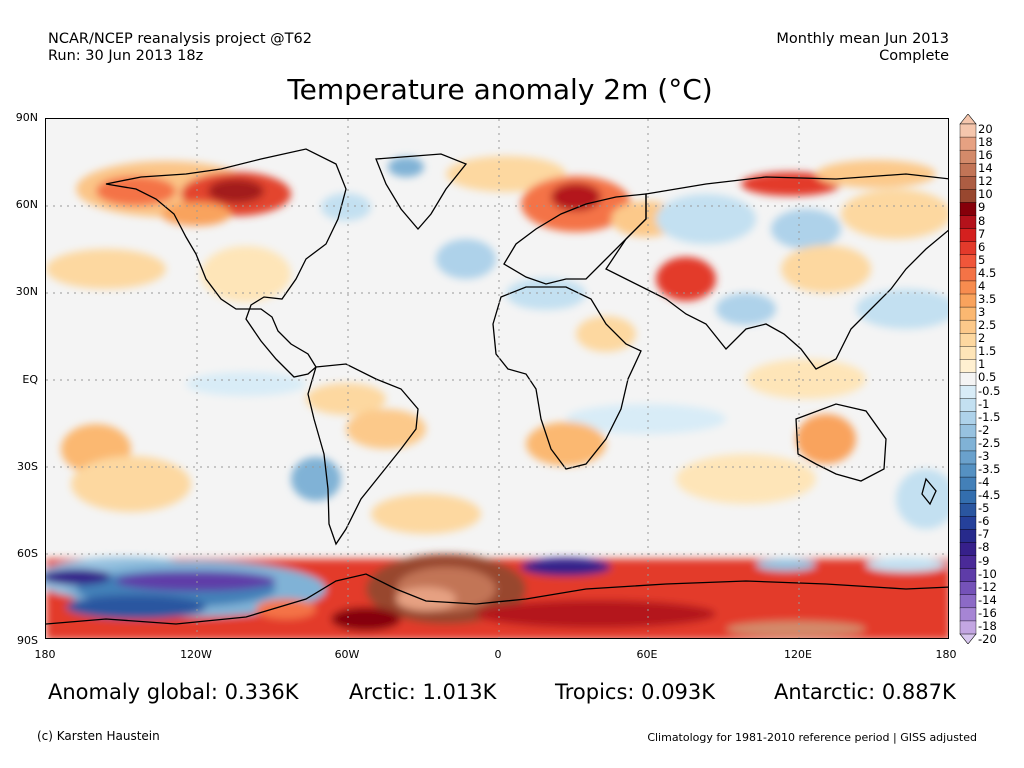 This screenshot has height=768, width=1024. I want to click on colorbar-swatches, so click(968, 379).